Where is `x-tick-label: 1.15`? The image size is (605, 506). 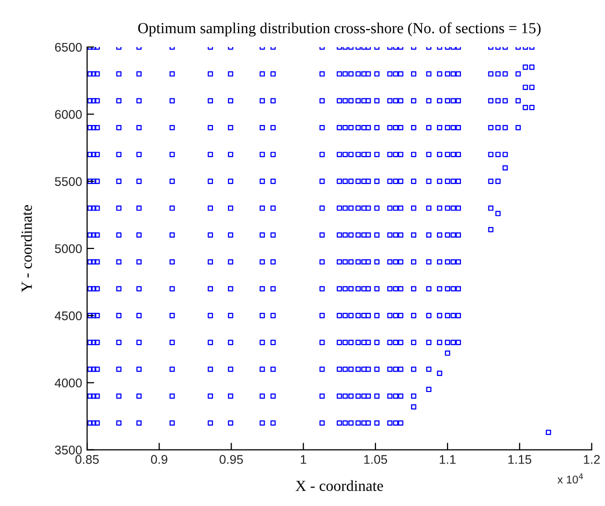 x-tick-label: 1.15 is located at coordinates (520, 459).